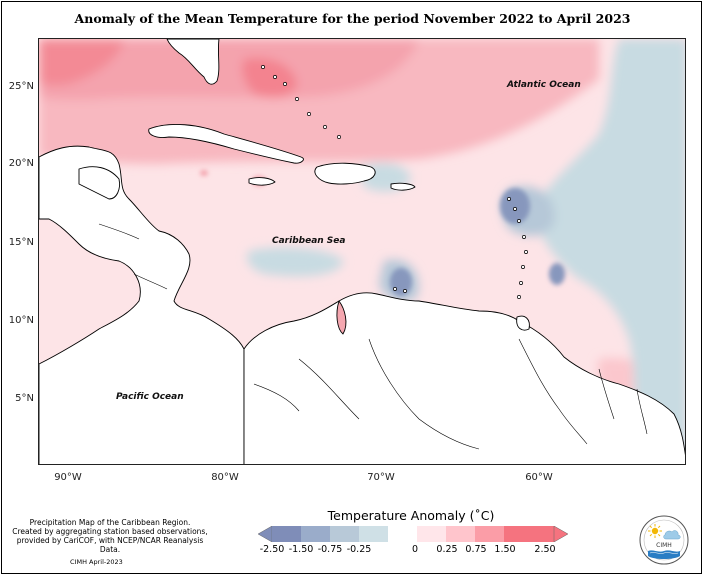 The width and height of the screenshot is (705, 577). I want to click on legend-tick-4: -0.25, so click(359, 549).